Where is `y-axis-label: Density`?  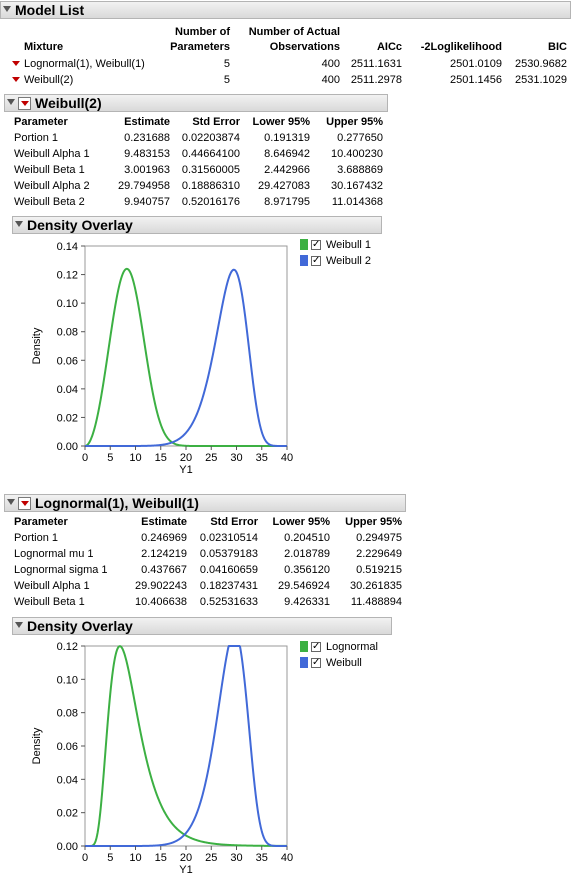
y-axis-label: Density is located at coordinates (37, 745).